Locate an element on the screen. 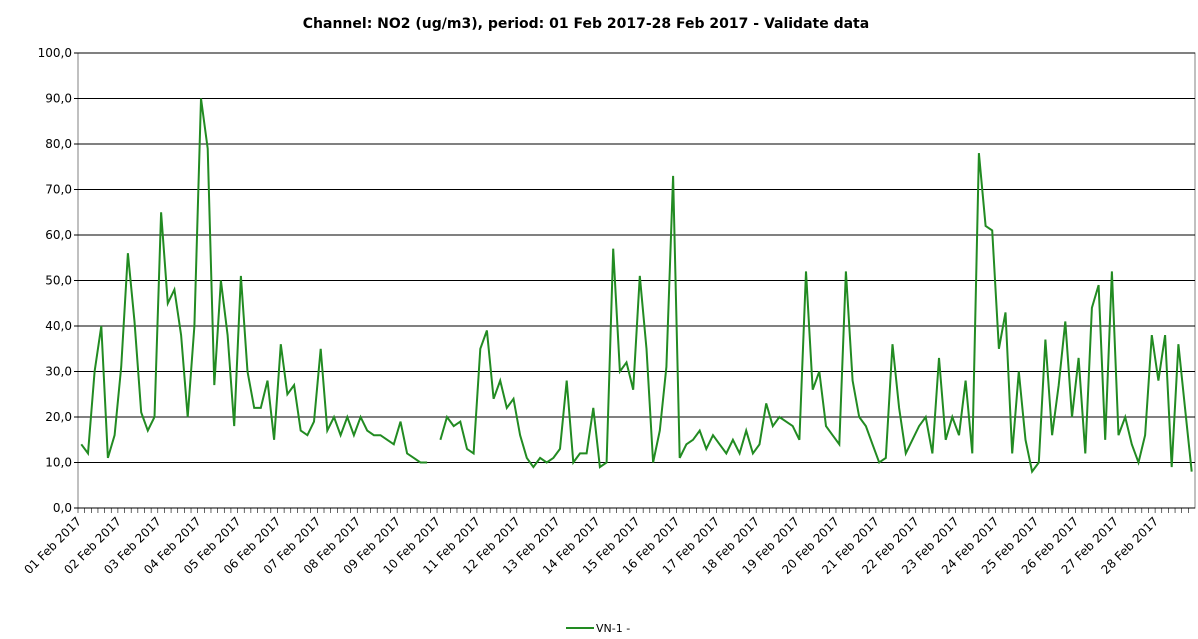 The height and width of the screenshot is (639, 1198). y-tick-label: 20,0 is located at coordinates (58, 417).